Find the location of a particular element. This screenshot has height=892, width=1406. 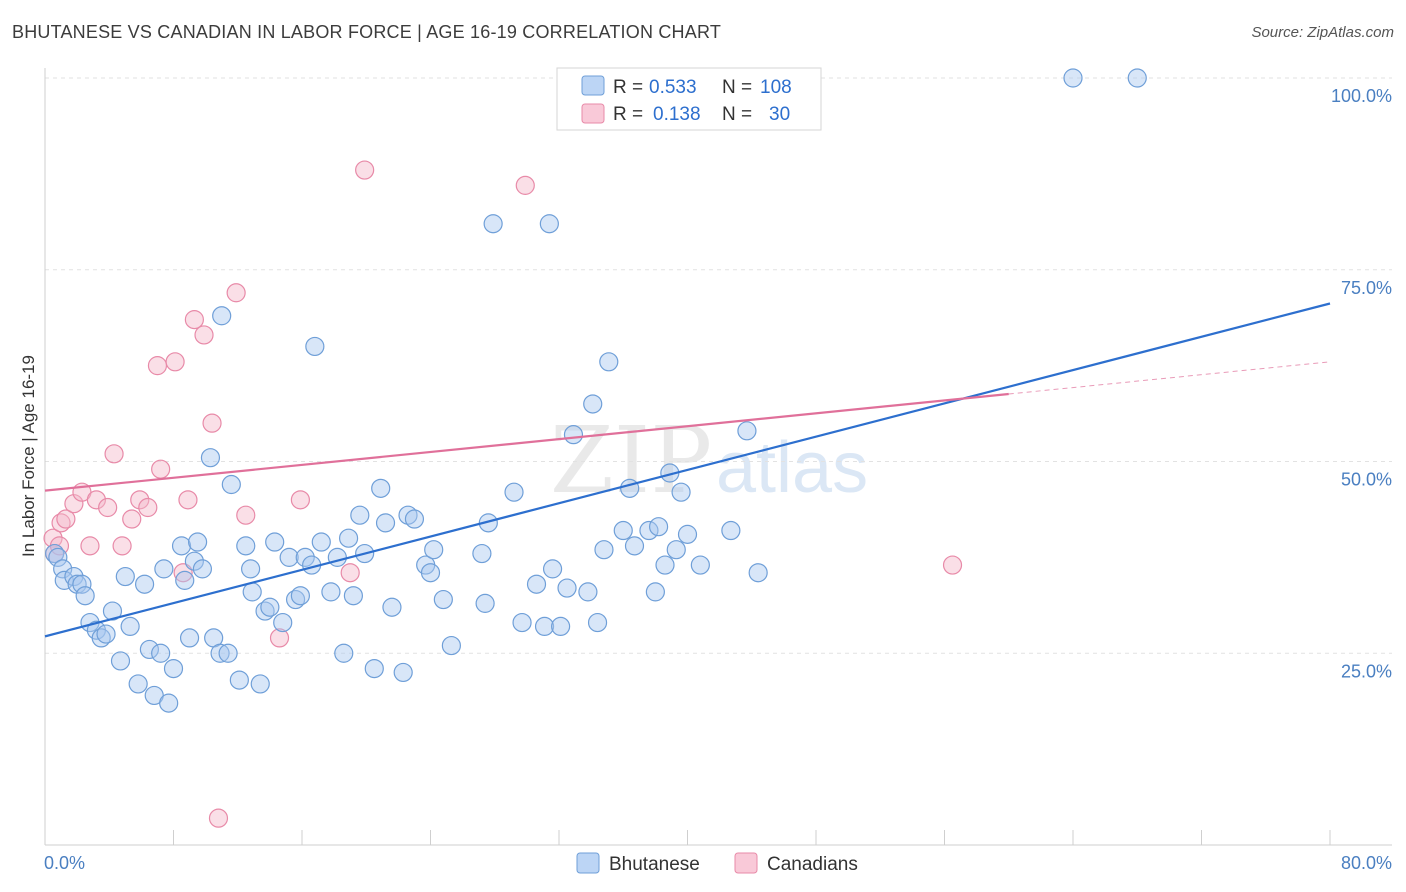

legend-label-bhutanese: Bhutanese is located at coordinates (654, 864).